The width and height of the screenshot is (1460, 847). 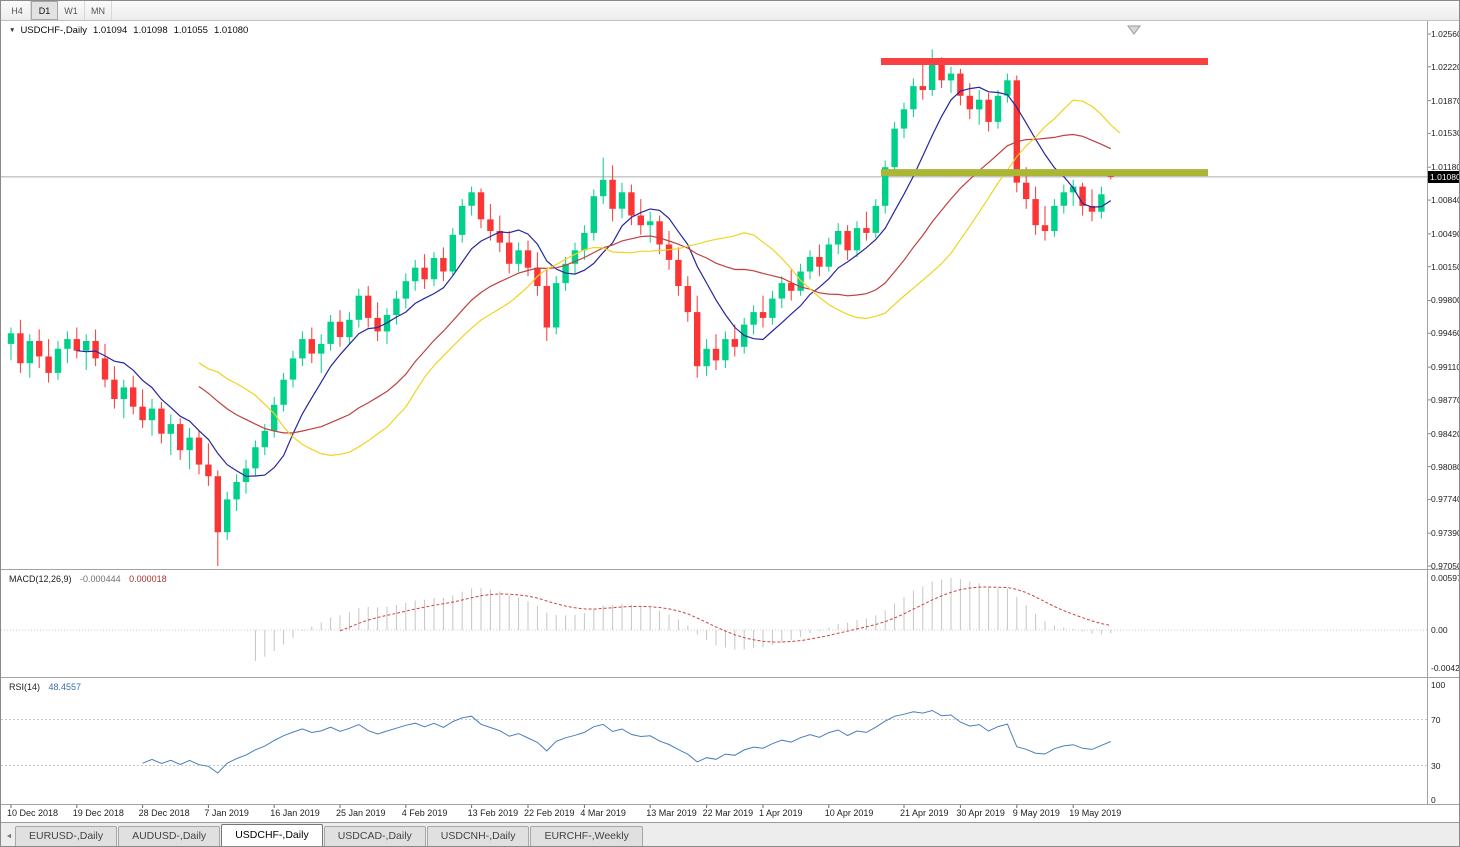 What do you see at coordinates (1044, 61) in the screenshot?
I see `resistance-line` at bounding box center [1044, 61].